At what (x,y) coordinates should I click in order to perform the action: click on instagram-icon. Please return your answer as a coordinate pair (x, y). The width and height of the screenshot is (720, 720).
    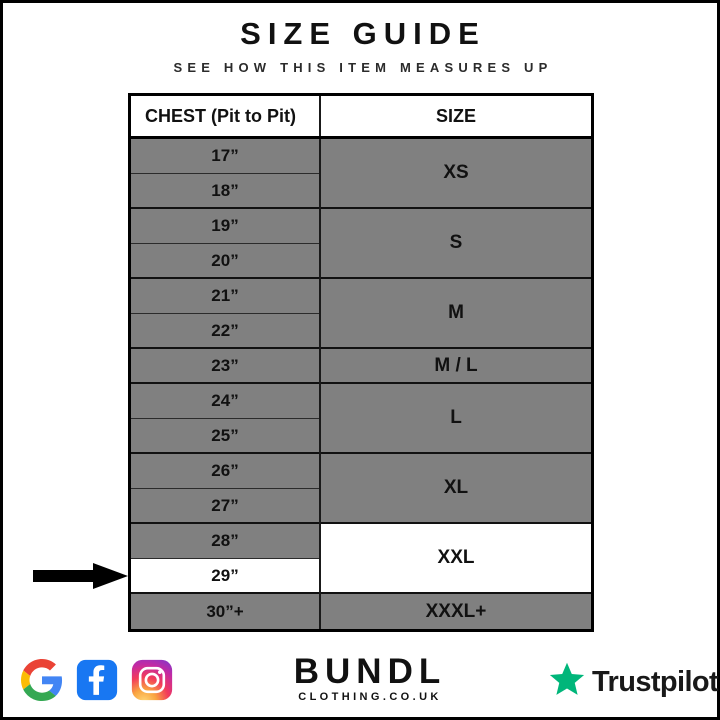
    Looking at the image, I should click on (152, 680).